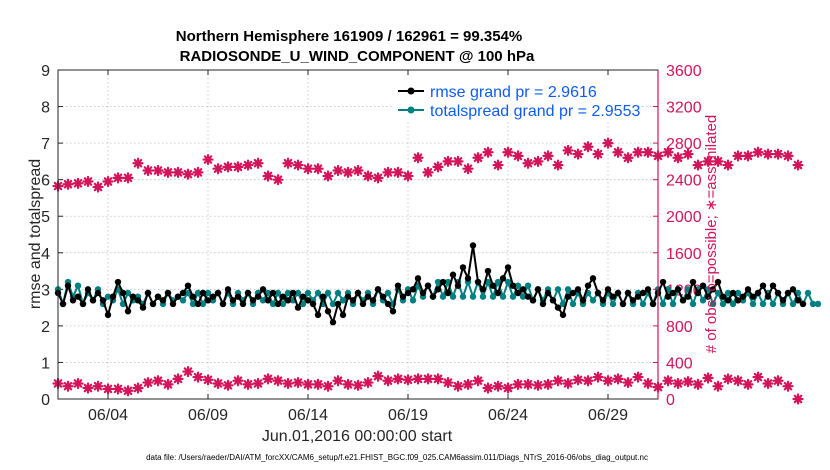 The width and height of the screenshot is (830, 470). I want to click on y-axis-label-right: # of obs: o=possible; ∗=assimilated, so click(711, 234).